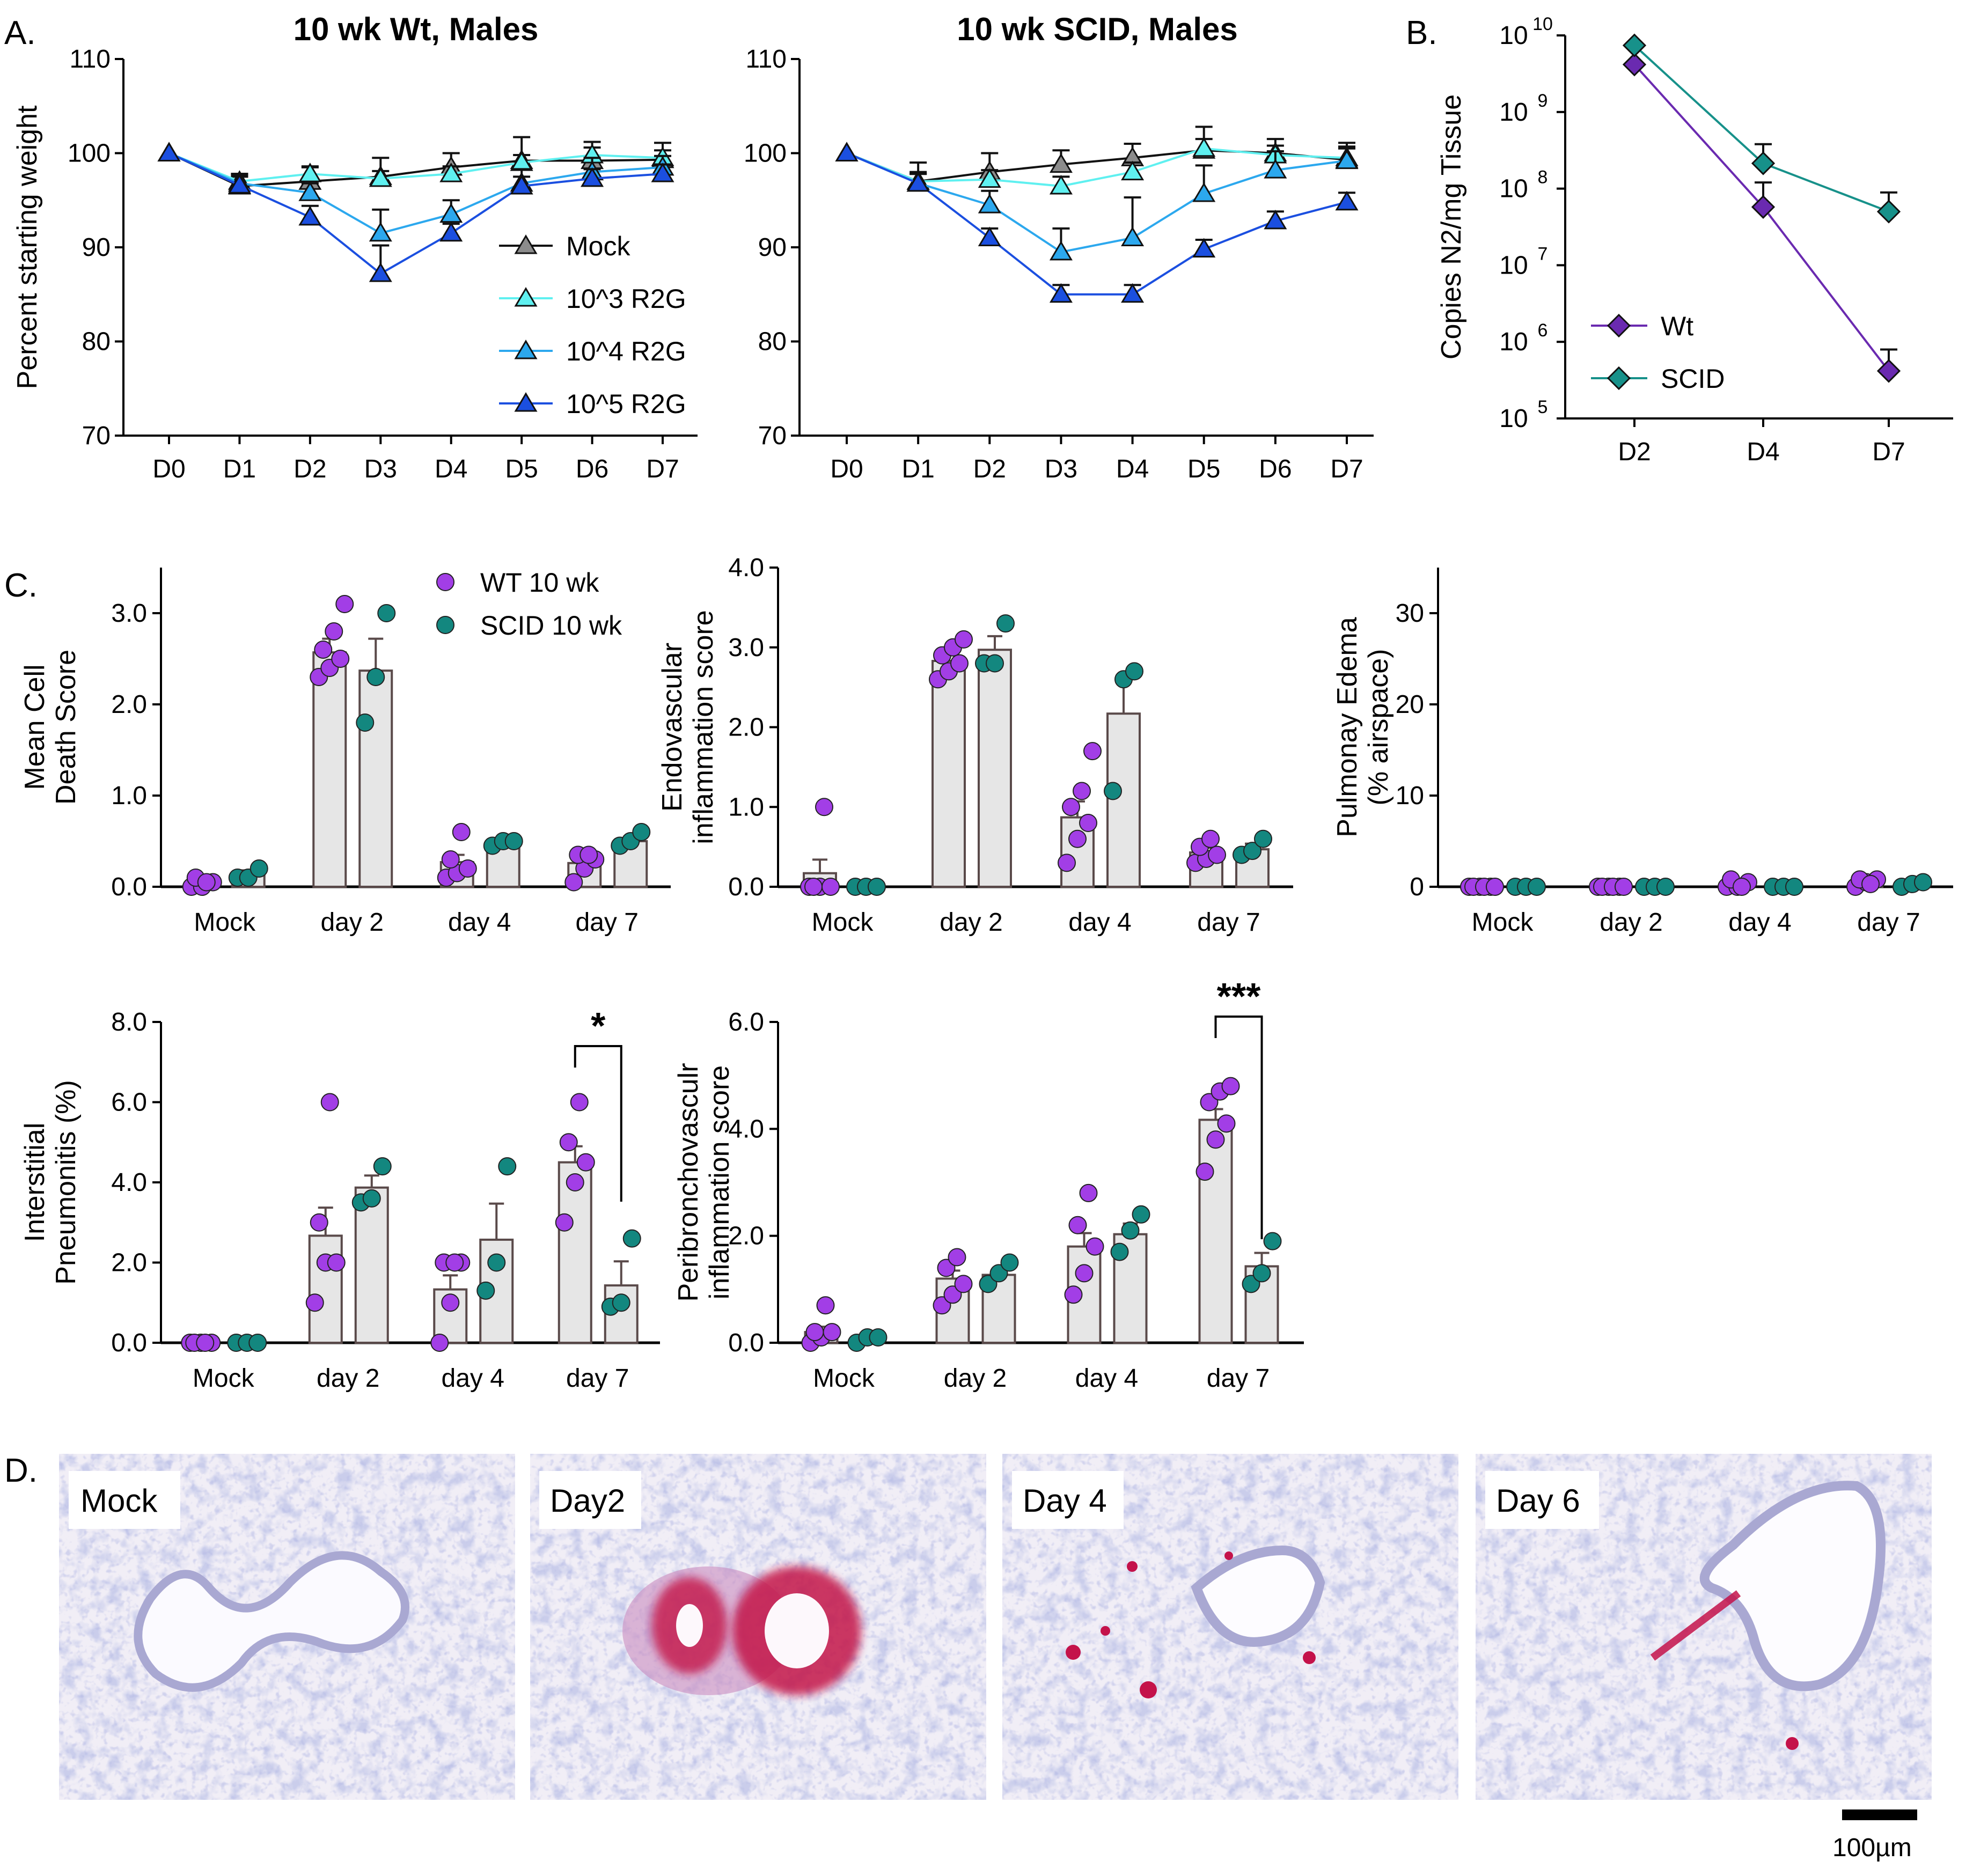  What do you see at coordinates (1230, 1627) in the screenshot?
I see `micrograph-day4: Day 4` at bounding box center [1230, 1627].